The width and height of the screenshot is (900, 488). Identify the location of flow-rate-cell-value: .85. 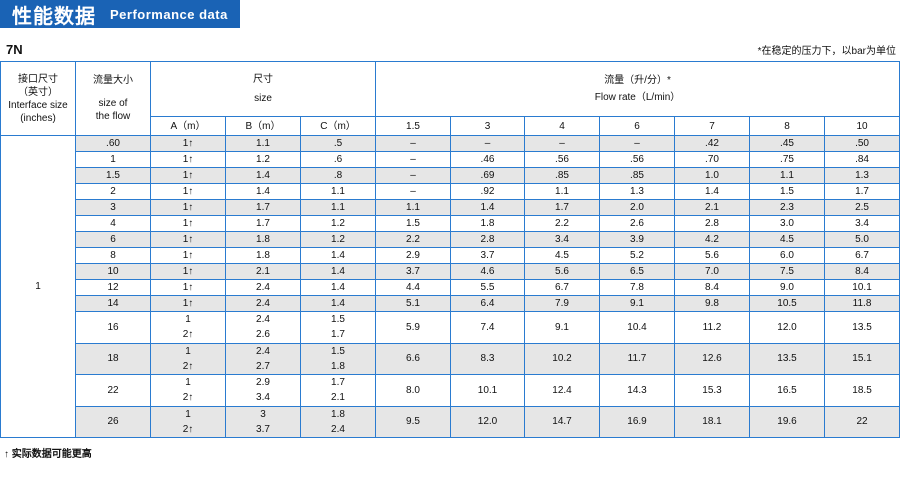
(637, 175).